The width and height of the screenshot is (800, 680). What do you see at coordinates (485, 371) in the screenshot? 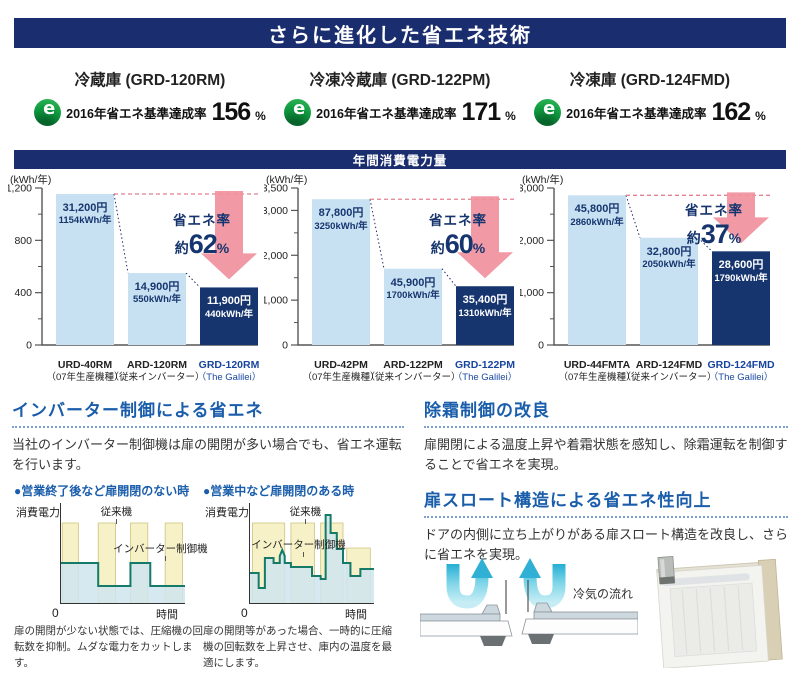
I see `category-label: GRD-122PM （The Galilei）` at bounding box center [485, 371].